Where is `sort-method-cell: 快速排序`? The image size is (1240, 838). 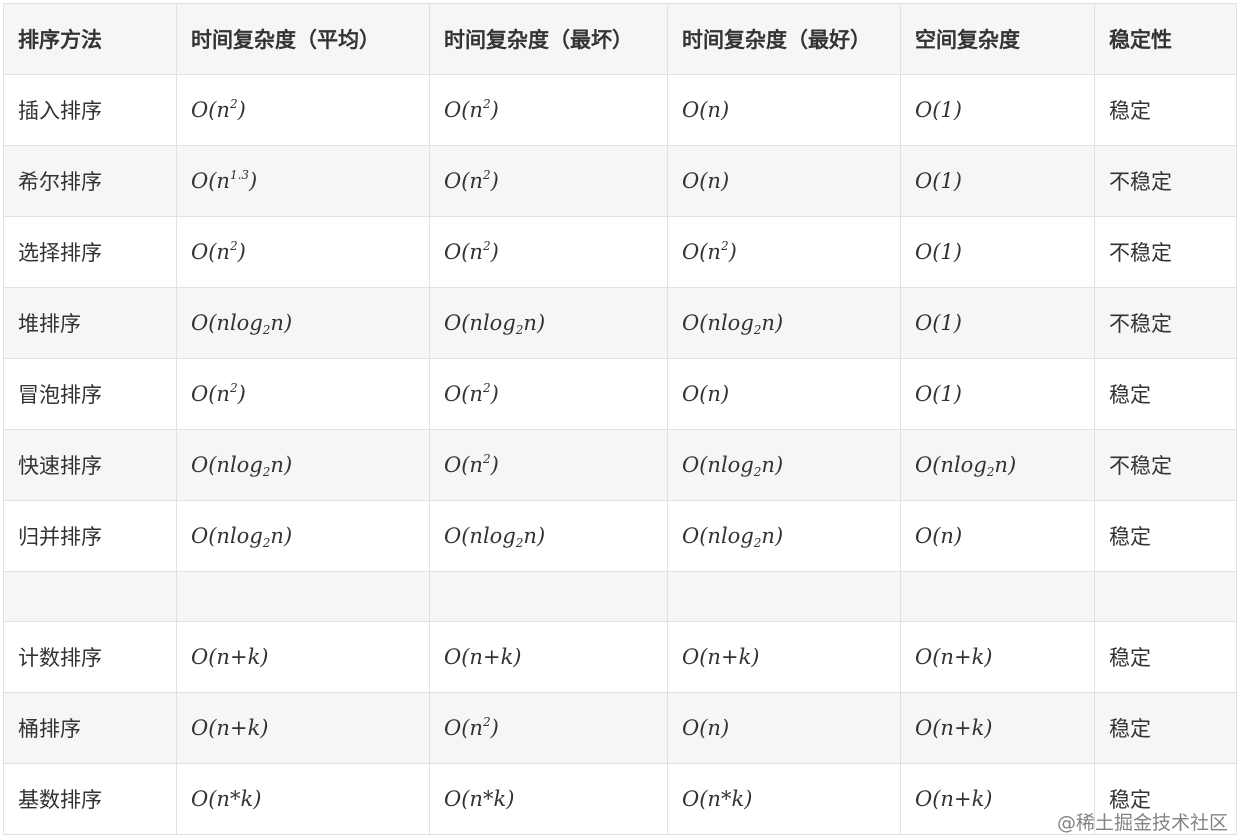 sort-method-cell: 快速排序 is located at coordinates (90, 465).